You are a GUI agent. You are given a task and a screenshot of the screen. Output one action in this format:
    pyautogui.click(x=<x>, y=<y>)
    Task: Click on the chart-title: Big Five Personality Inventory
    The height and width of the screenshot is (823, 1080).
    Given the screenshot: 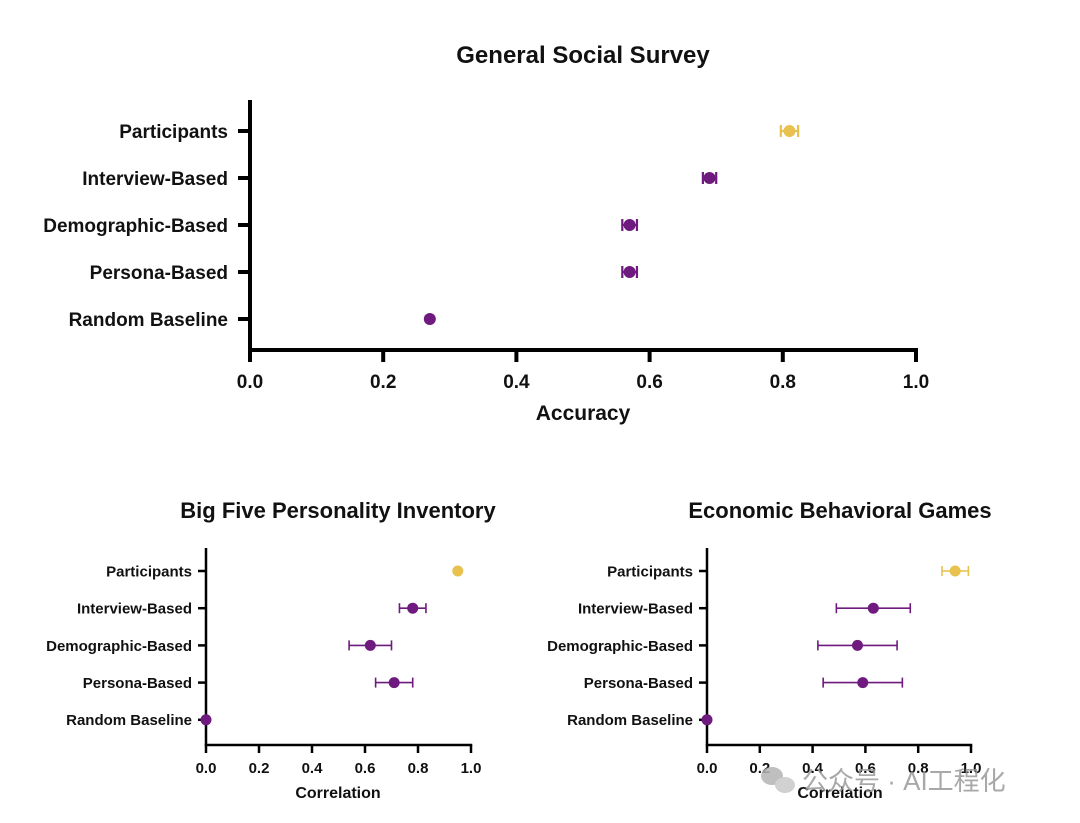 What is the action you would take?
    pyautogui.click(x=338, y=510)
    